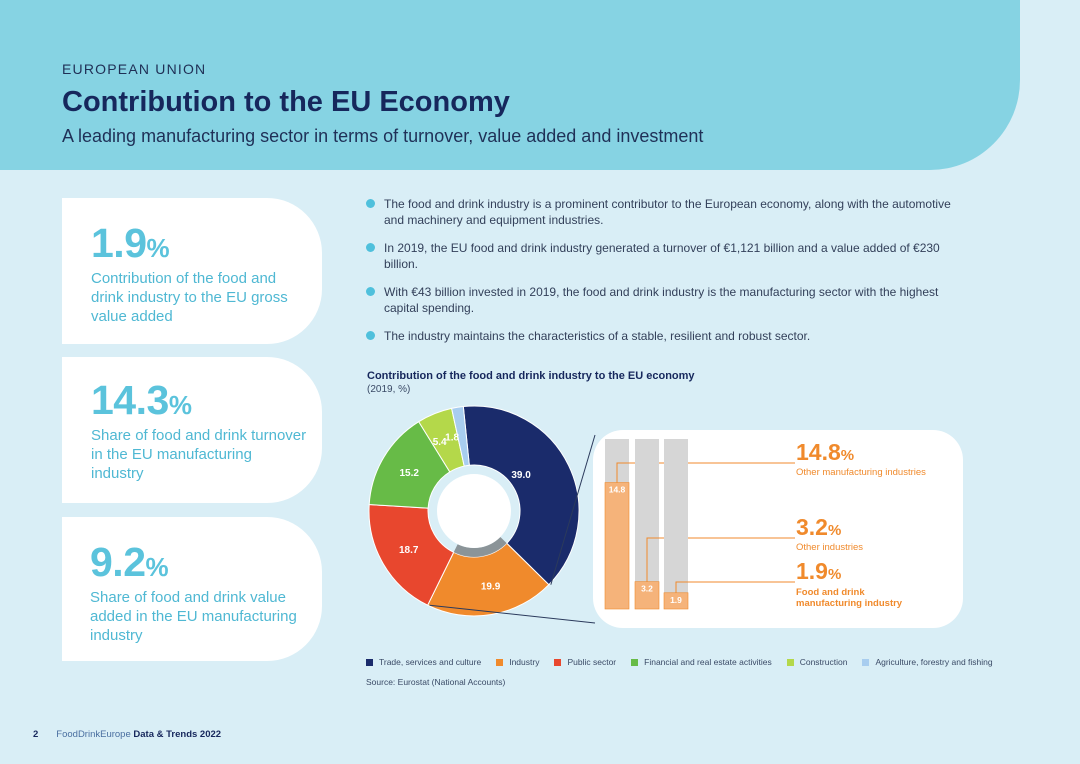 The height and width of the screenshot is (764, 1080). What do you see at coordinates (440, 442) in the screenshot?
I see `slice-value-label: 5.4` at bounding box center [440, 442].